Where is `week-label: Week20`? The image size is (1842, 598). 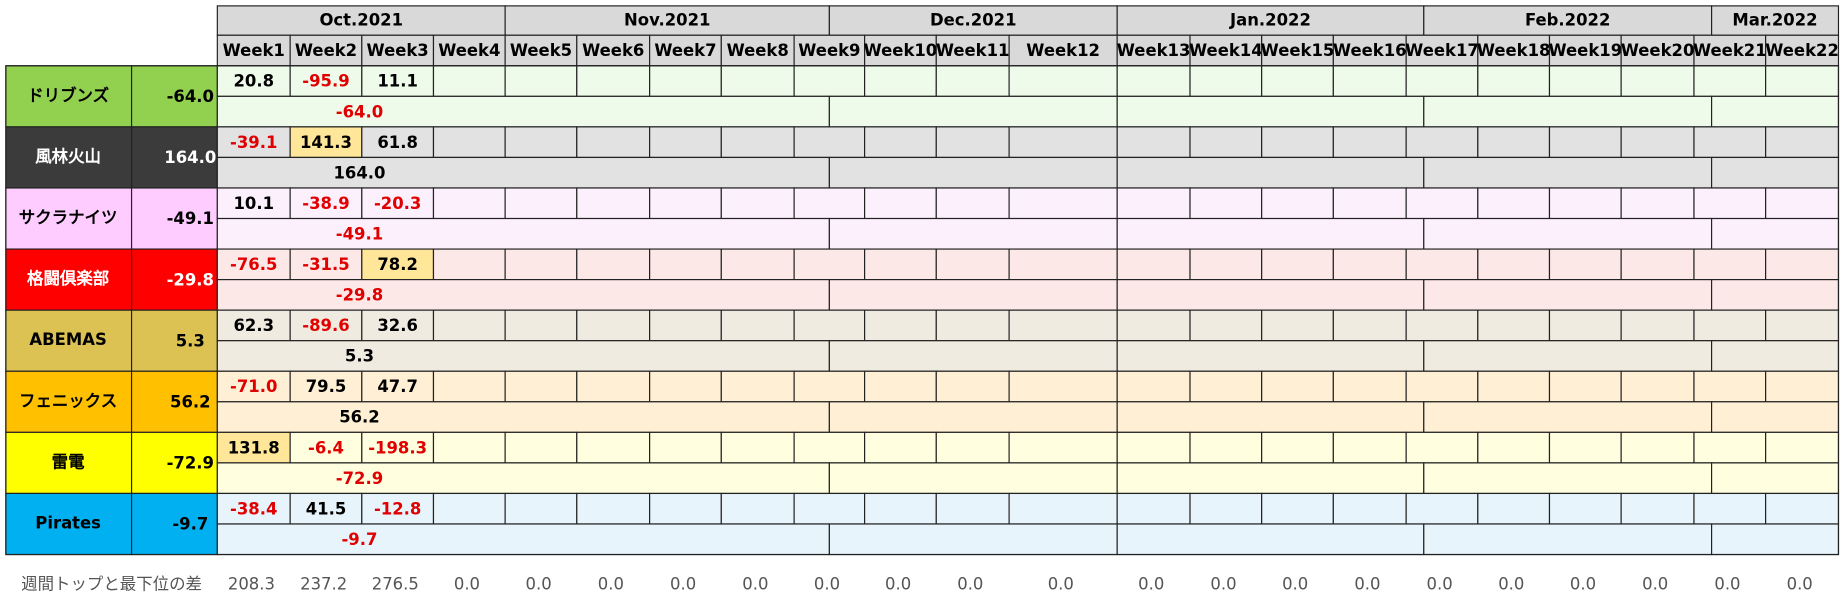
week-label: Week20 is located at coordinates (1658, 50).